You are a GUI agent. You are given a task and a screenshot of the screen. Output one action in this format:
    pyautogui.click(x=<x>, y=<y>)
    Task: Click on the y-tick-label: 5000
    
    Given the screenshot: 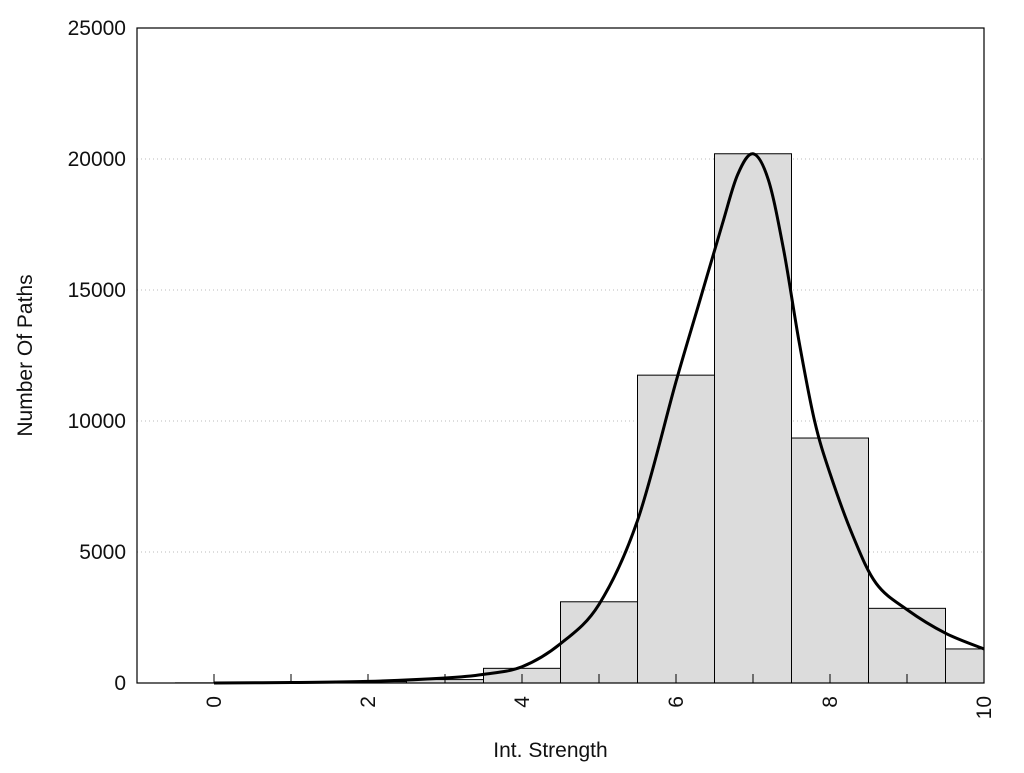 What is the action you would take?
    pyautogui.click(x=102, y=552)
    